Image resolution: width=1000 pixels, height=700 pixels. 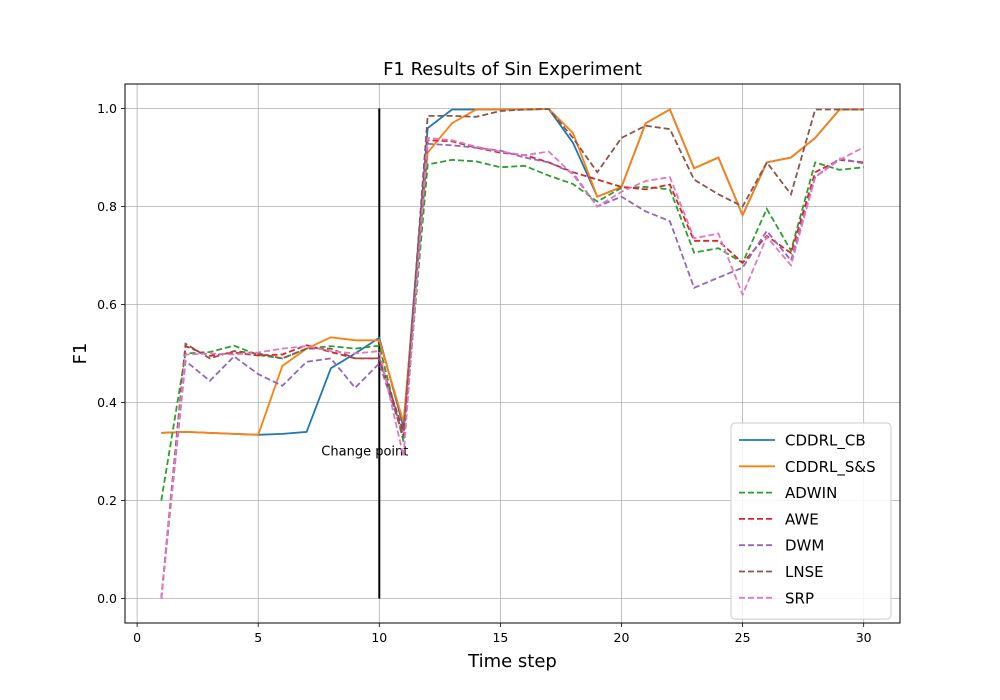 What do you see at coordinates (864, 637) in the screenshot?
I see `x-tick-label: 30` at bounding box center [864, 637].